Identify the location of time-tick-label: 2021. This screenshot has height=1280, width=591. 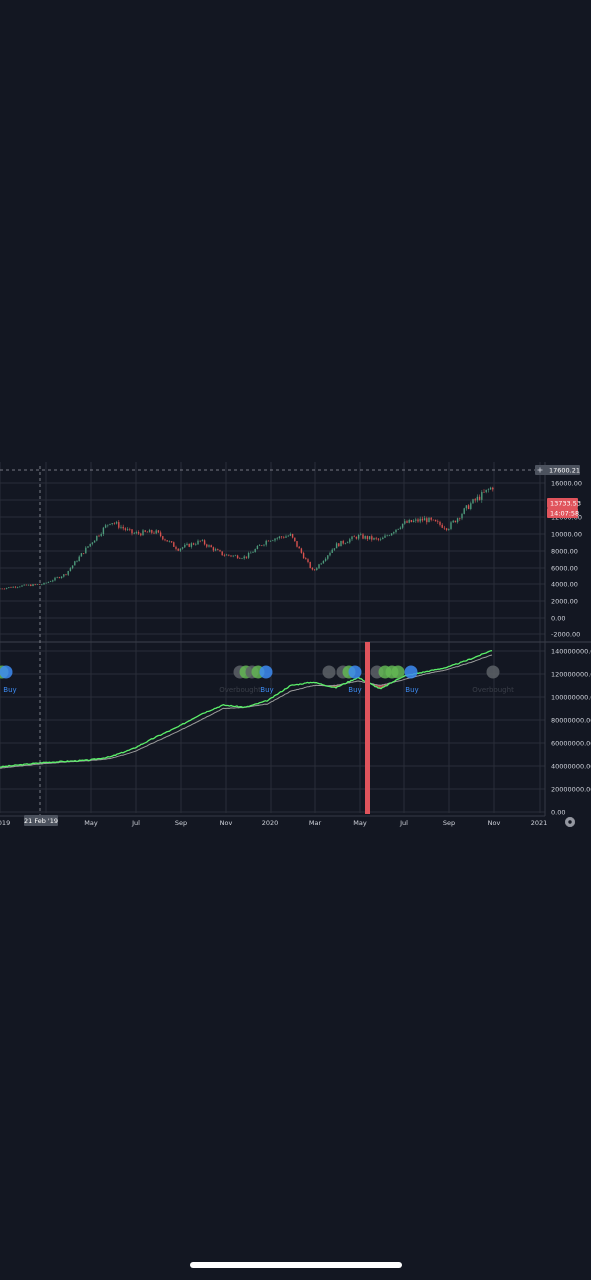
(539, 823).